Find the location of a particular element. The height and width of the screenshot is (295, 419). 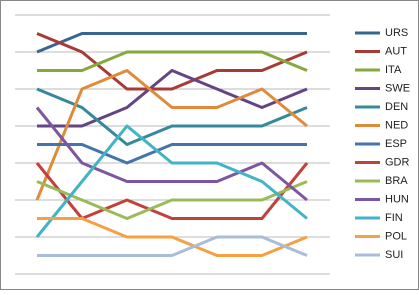

legend-label: SWE is located at coordinates (397, 88).